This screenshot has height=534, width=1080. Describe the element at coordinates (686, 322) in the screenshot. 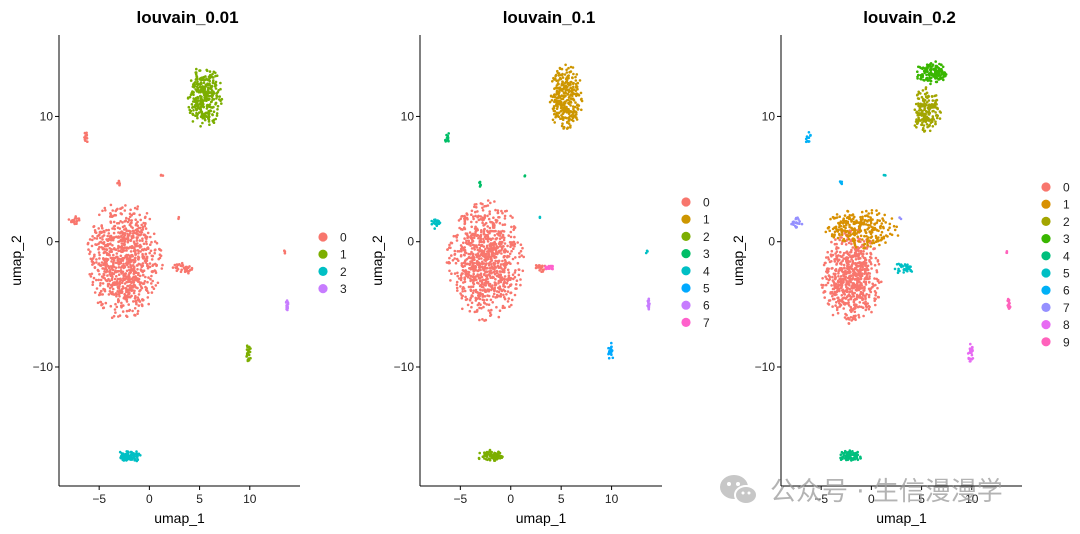

I see `legend-swatch` at that location.